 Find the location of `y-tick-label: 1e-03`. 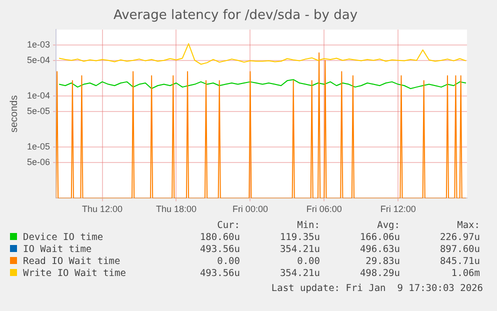

y-tick-label: 1e-03 is located at coordinates (38, 44).